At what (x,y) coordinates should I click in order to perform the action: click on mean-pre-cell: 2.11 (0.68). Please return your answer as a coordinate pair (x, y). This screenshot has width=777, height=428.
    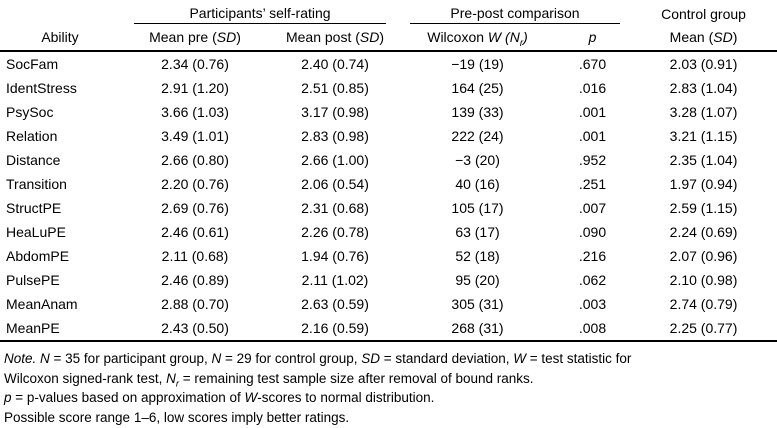
    Looking at the image, I should click on (195, 256).